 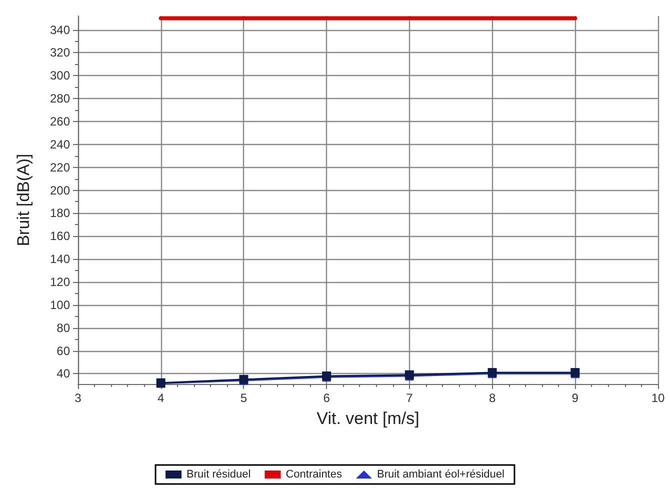 What do you see at coordinates (161, 398) in the screenshot?
I see `x-tick-label: 4` at bounding box center [161, 398].